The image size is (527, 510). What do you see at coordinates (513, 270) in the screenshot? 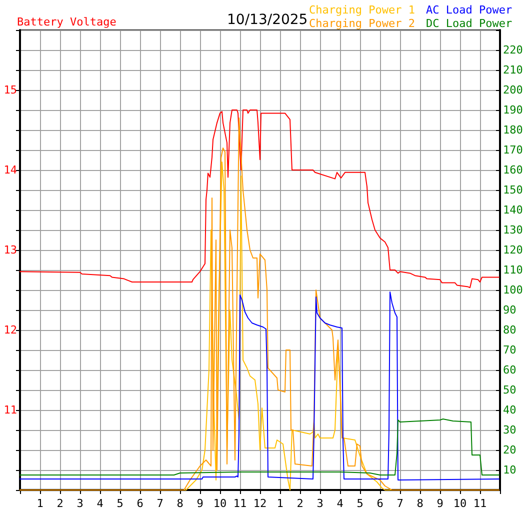
I see `y2-tick-label: 110` at bounding box center [513, 270].